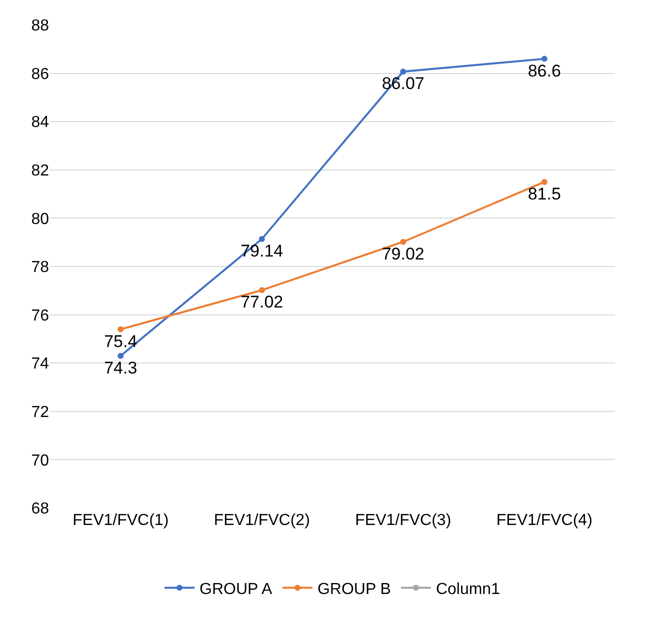 Image resolution: width=645 pixels, height=617 pixels. Describe the element at coordinates (40, 74) in the screenshot. I see `y-tick-label: 86` at that location.